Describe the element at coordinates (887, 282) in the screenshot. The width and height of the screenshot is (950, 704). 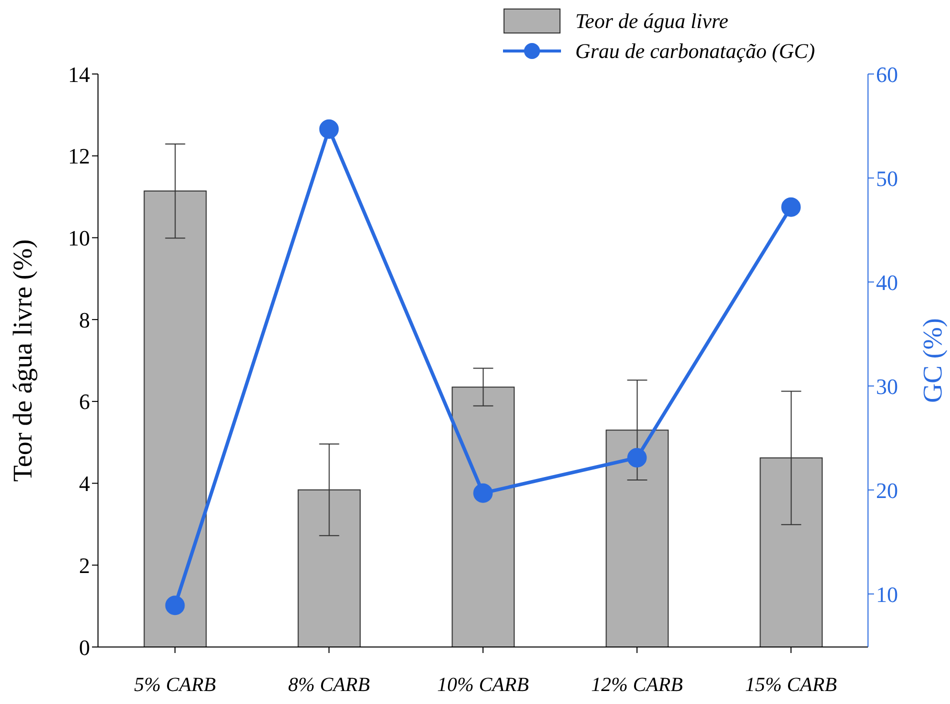
I see `y2-tick-label: 40` at that location.